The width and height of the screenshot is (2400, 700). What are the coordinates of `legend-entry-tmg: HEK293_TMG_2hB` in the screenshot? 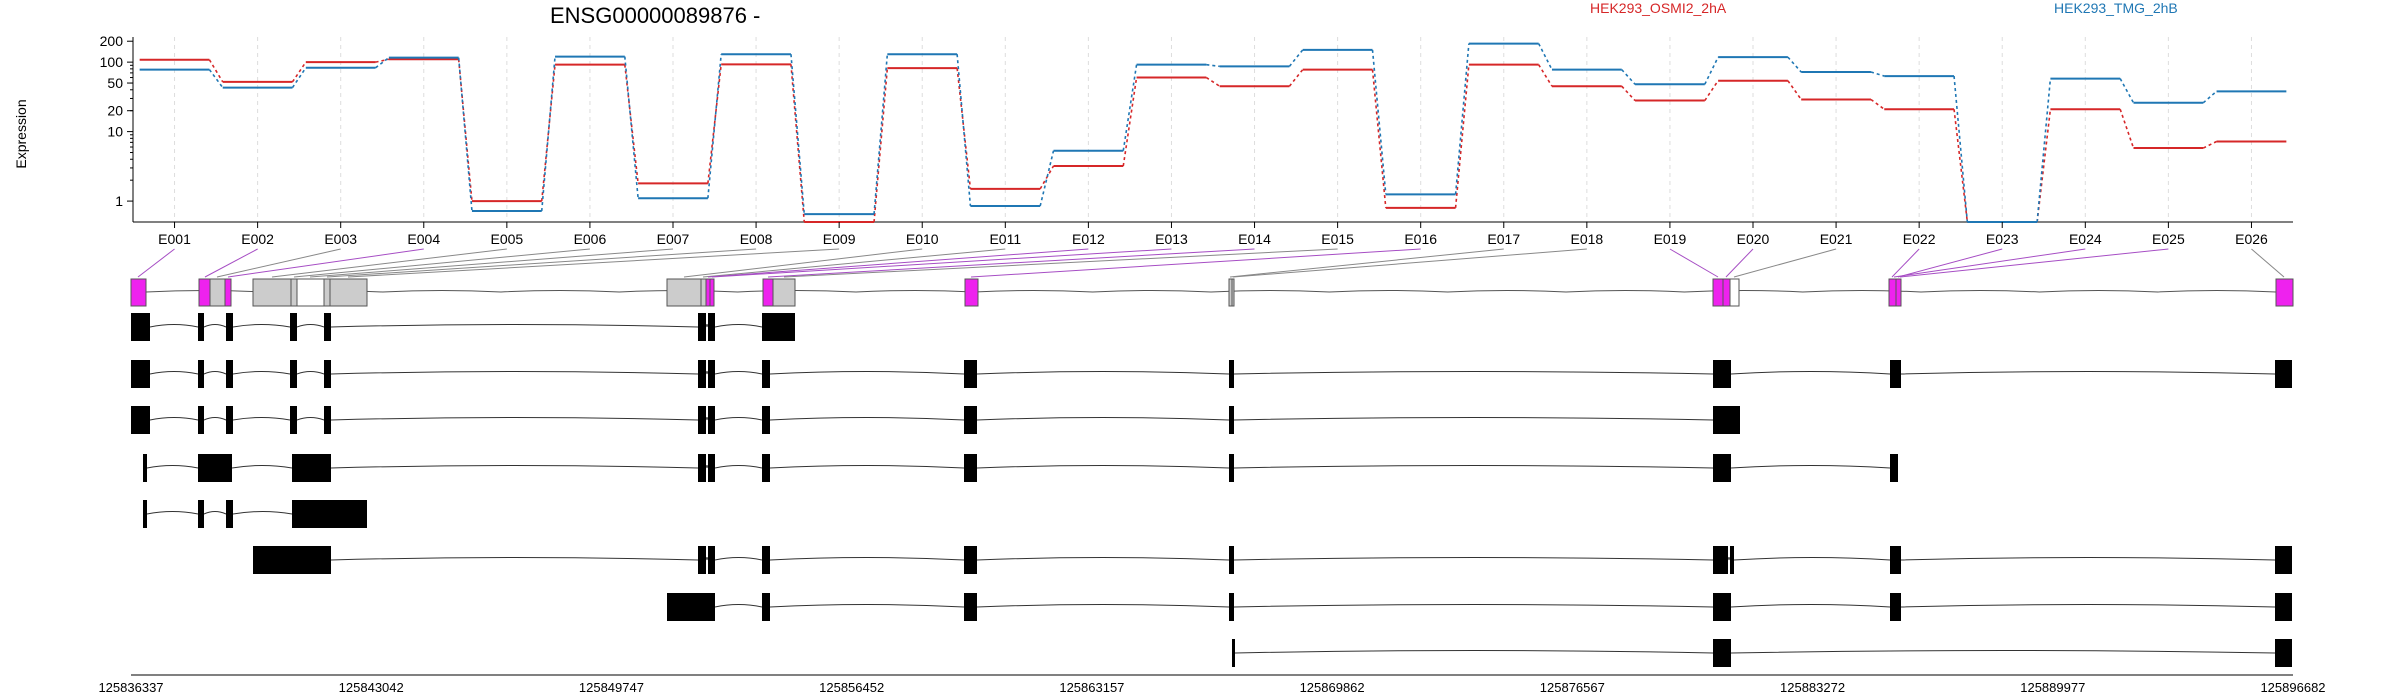 It's located at (2116, 8).